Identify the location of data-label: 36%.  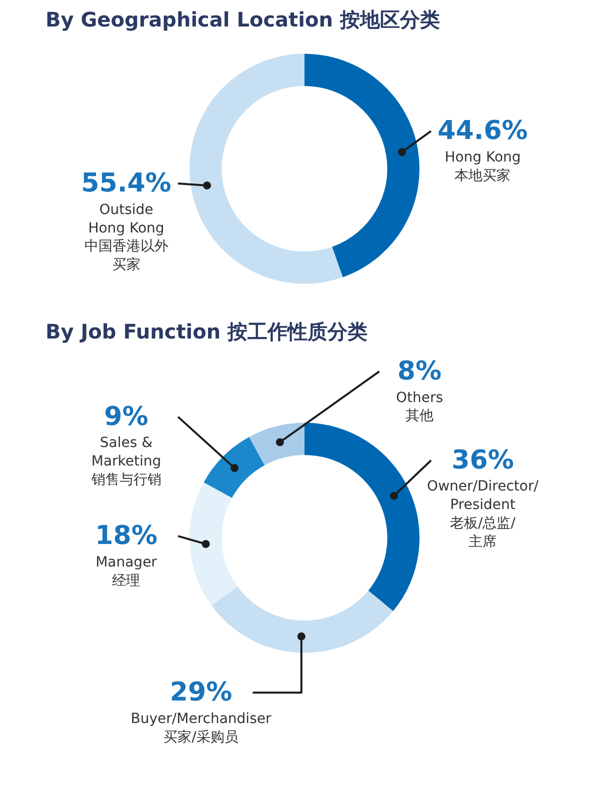
(483, 460).